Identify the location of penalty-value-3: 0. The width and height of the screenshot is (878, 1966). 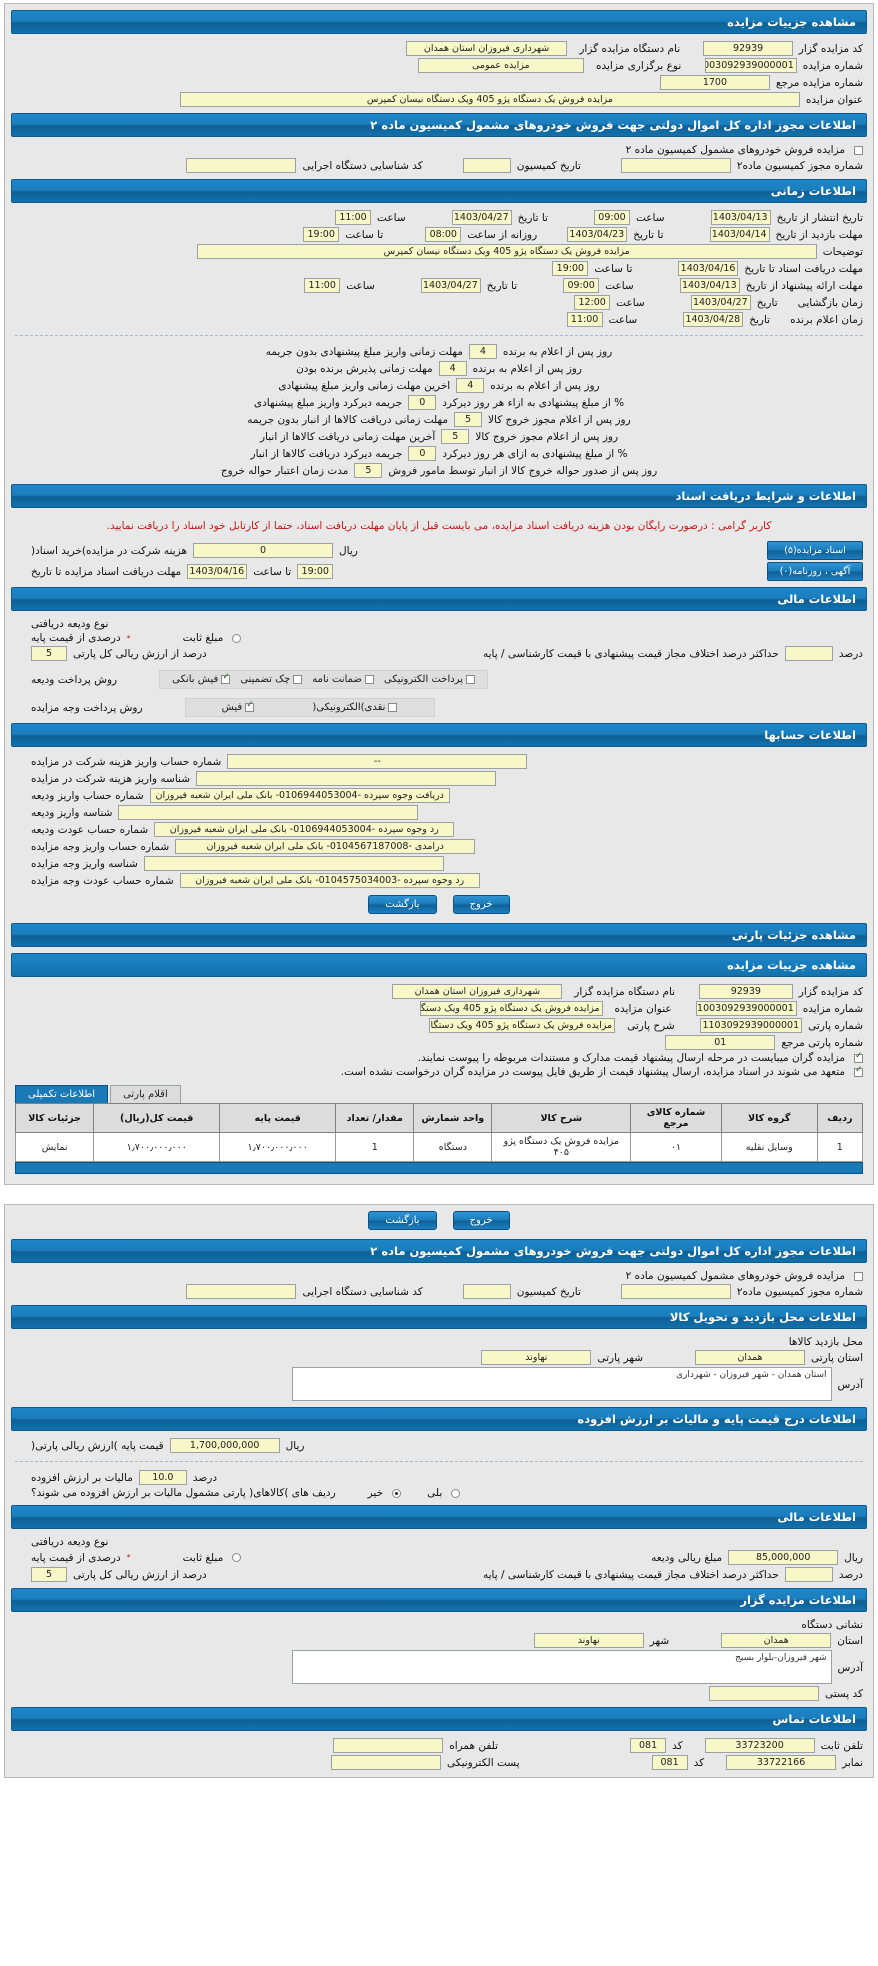
(422, 402).